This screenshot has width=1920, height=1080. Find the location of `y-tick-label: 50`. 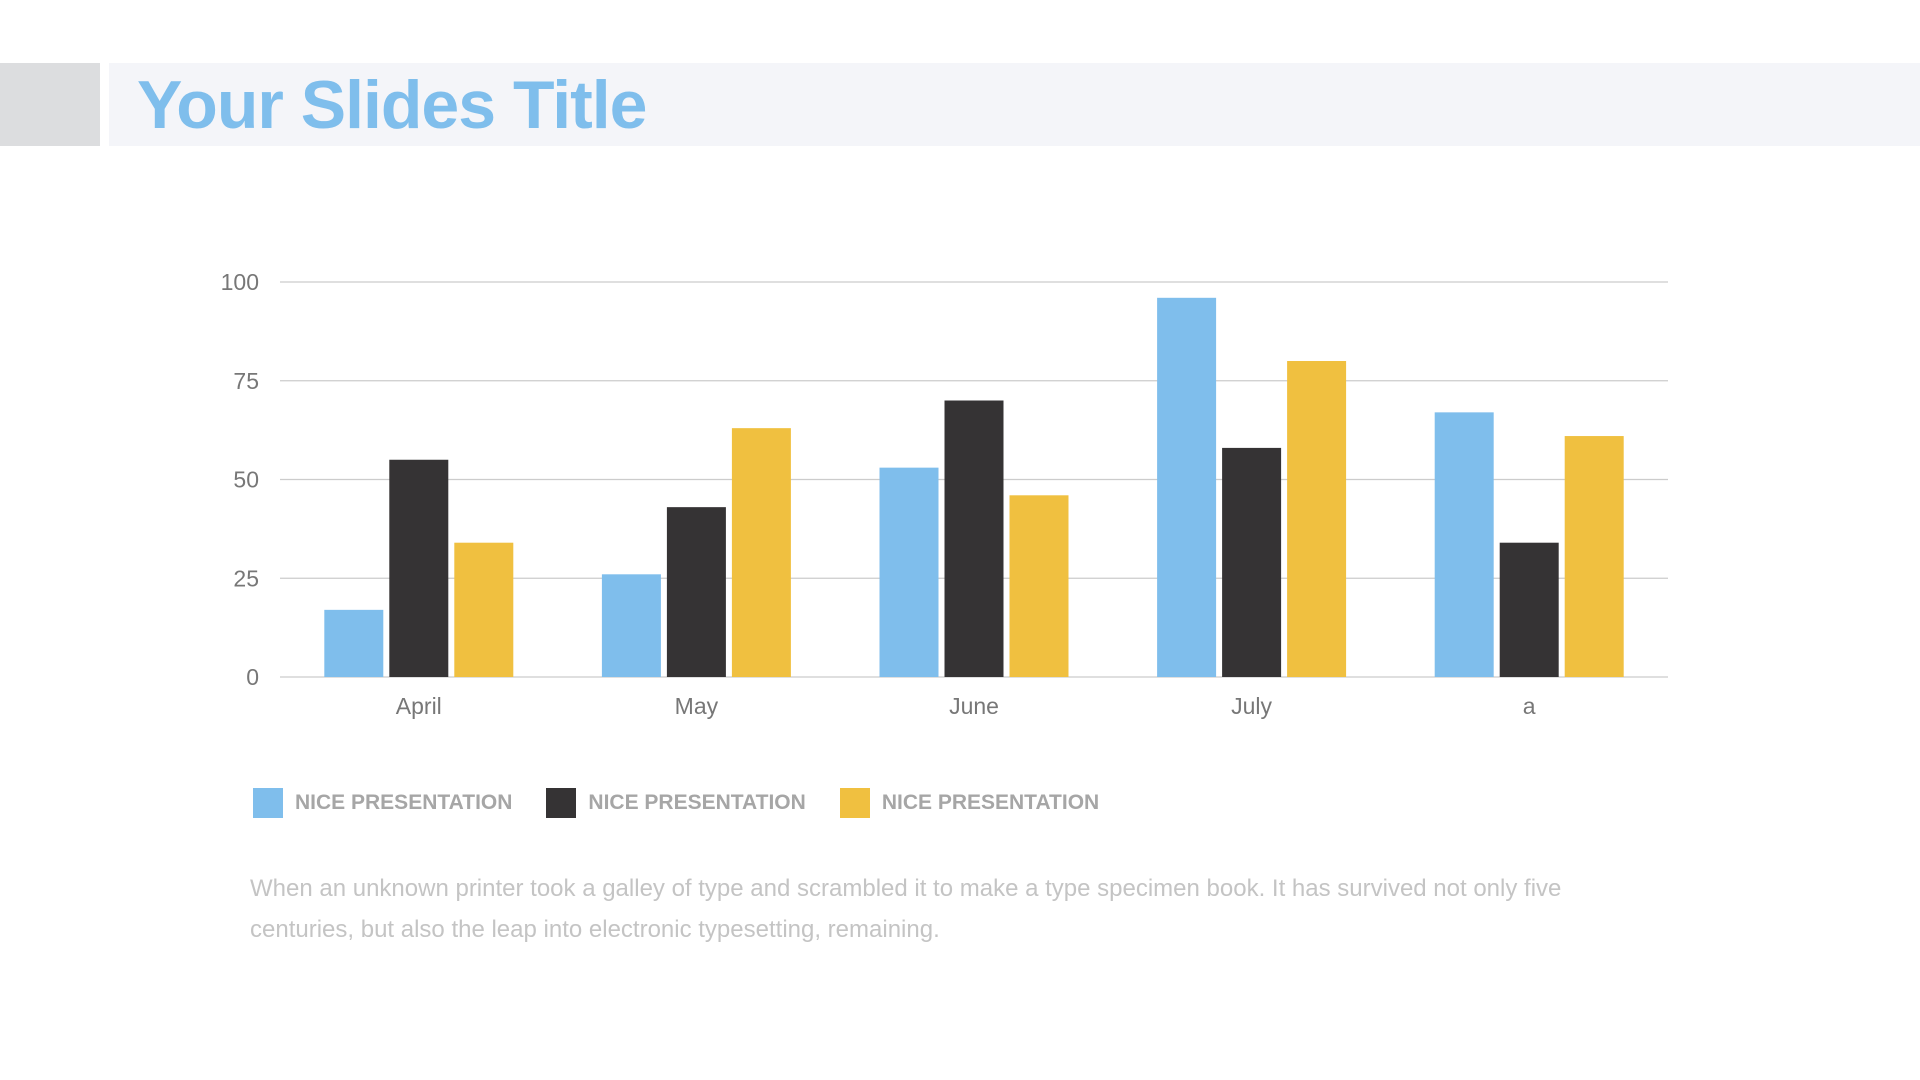

y-tick-label: 50 is located at coordinates (246, 480).